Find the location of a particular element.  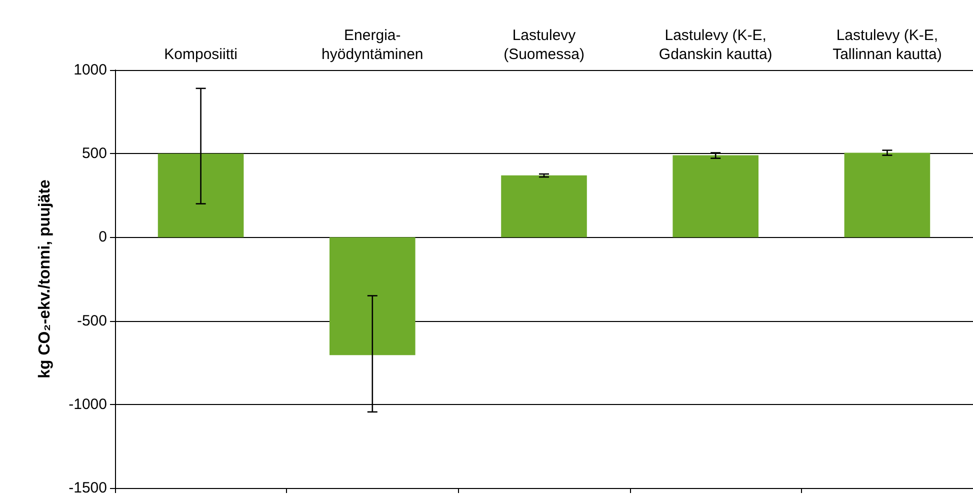

x-tick-label: Lastulevy (K-E, Tallinnan kautta) is located at coordinates (887, 45).